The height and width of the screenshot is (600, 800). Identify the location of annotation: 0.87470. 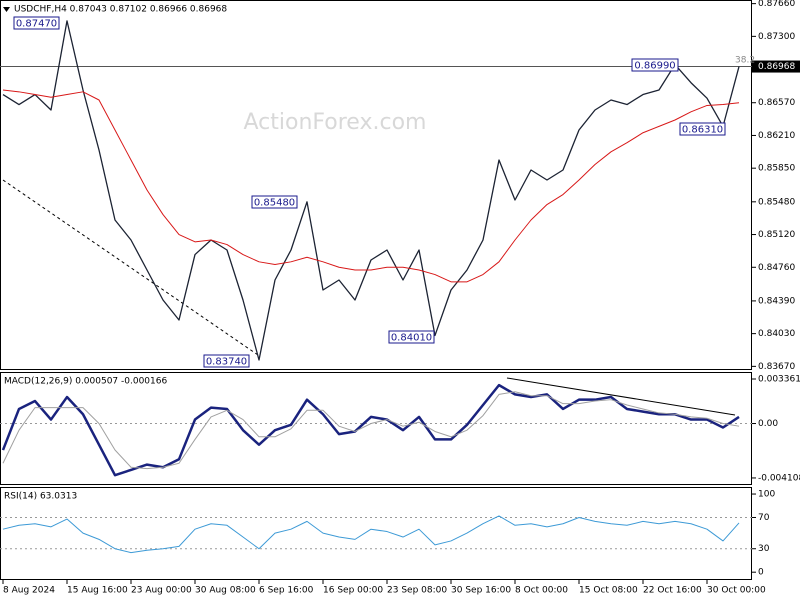
(36, 24).